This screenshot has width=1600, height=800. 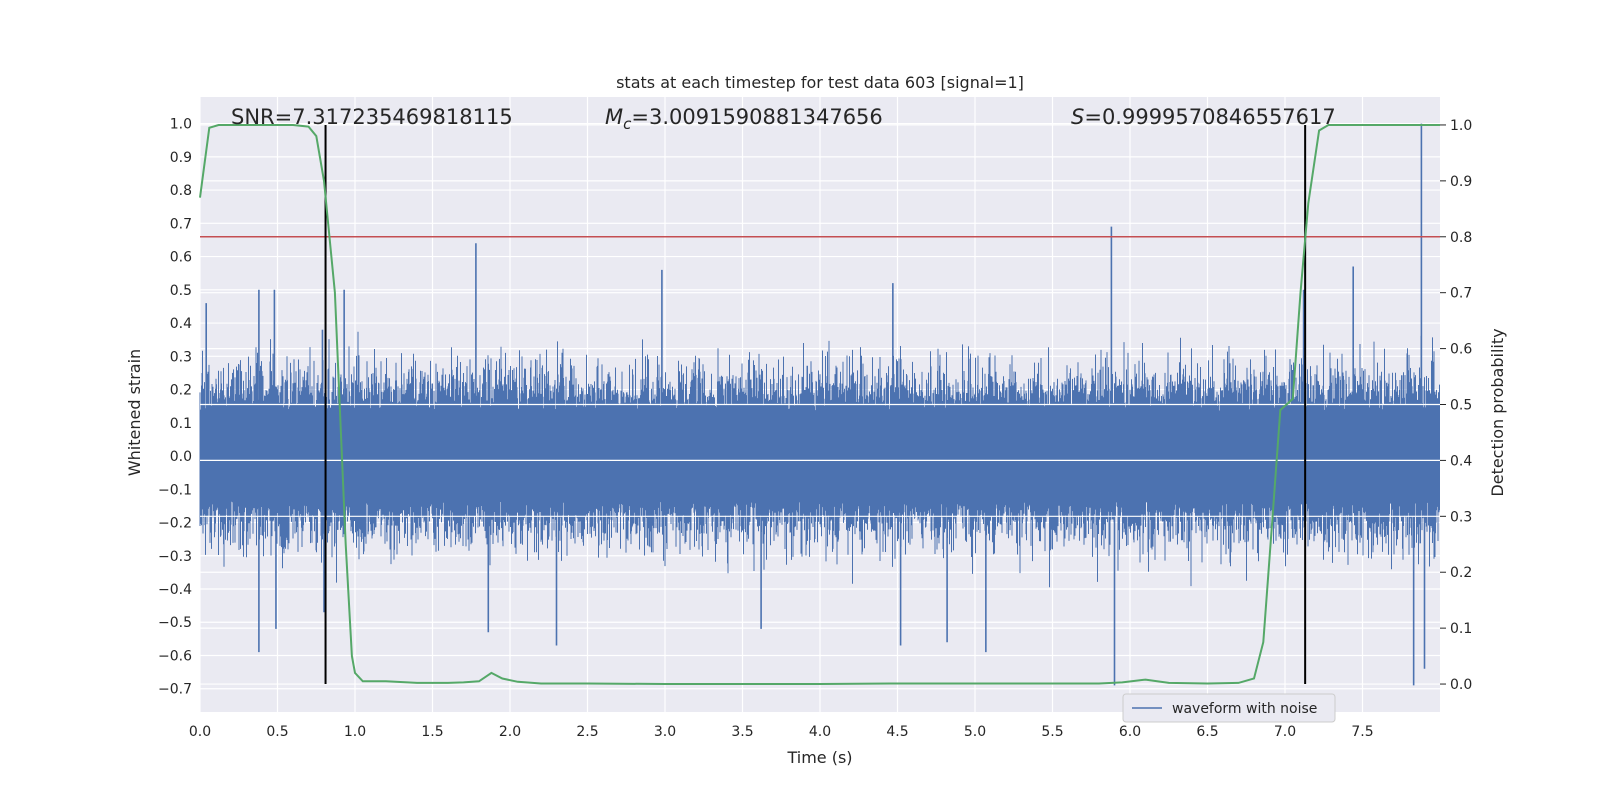 I want to click on y-axis-right-label: Detection probability, so click(x=1497, y=412).